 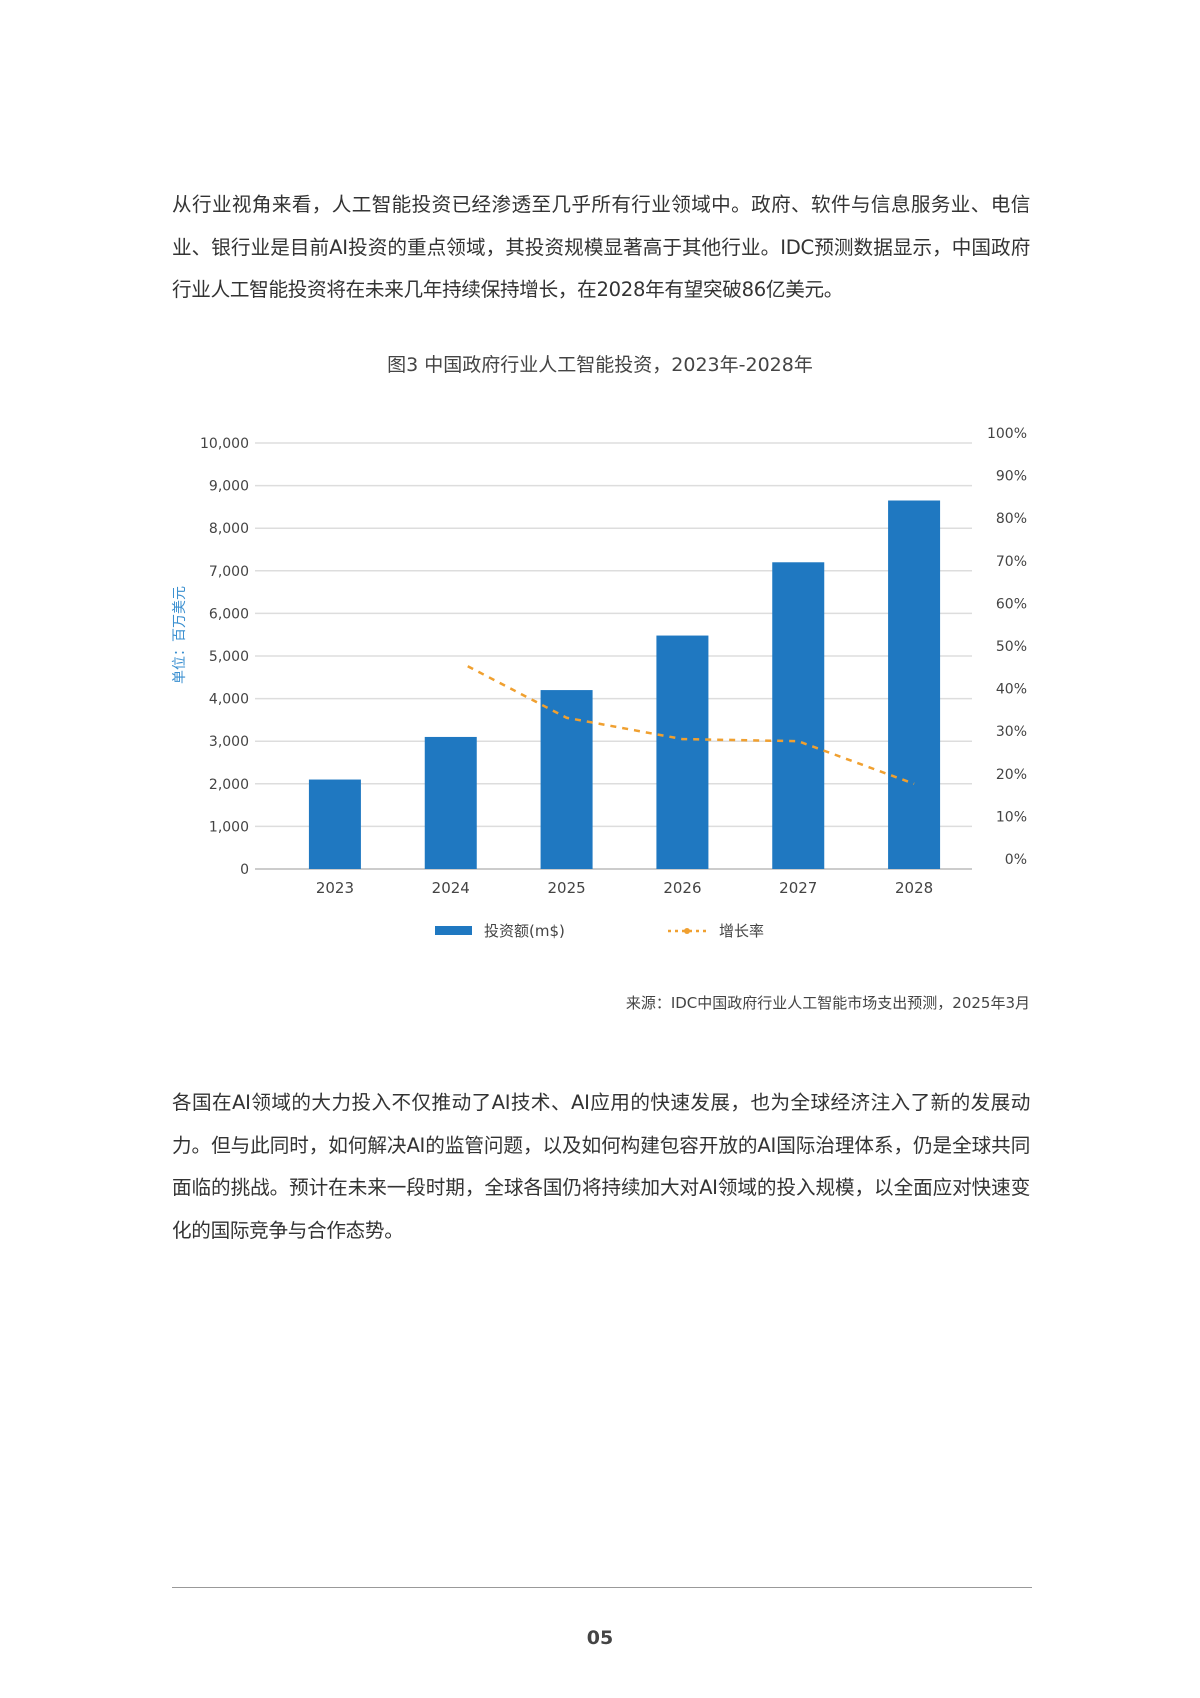 I want to click on y2-tick-label: 0%, so click(x=1016, y=860).